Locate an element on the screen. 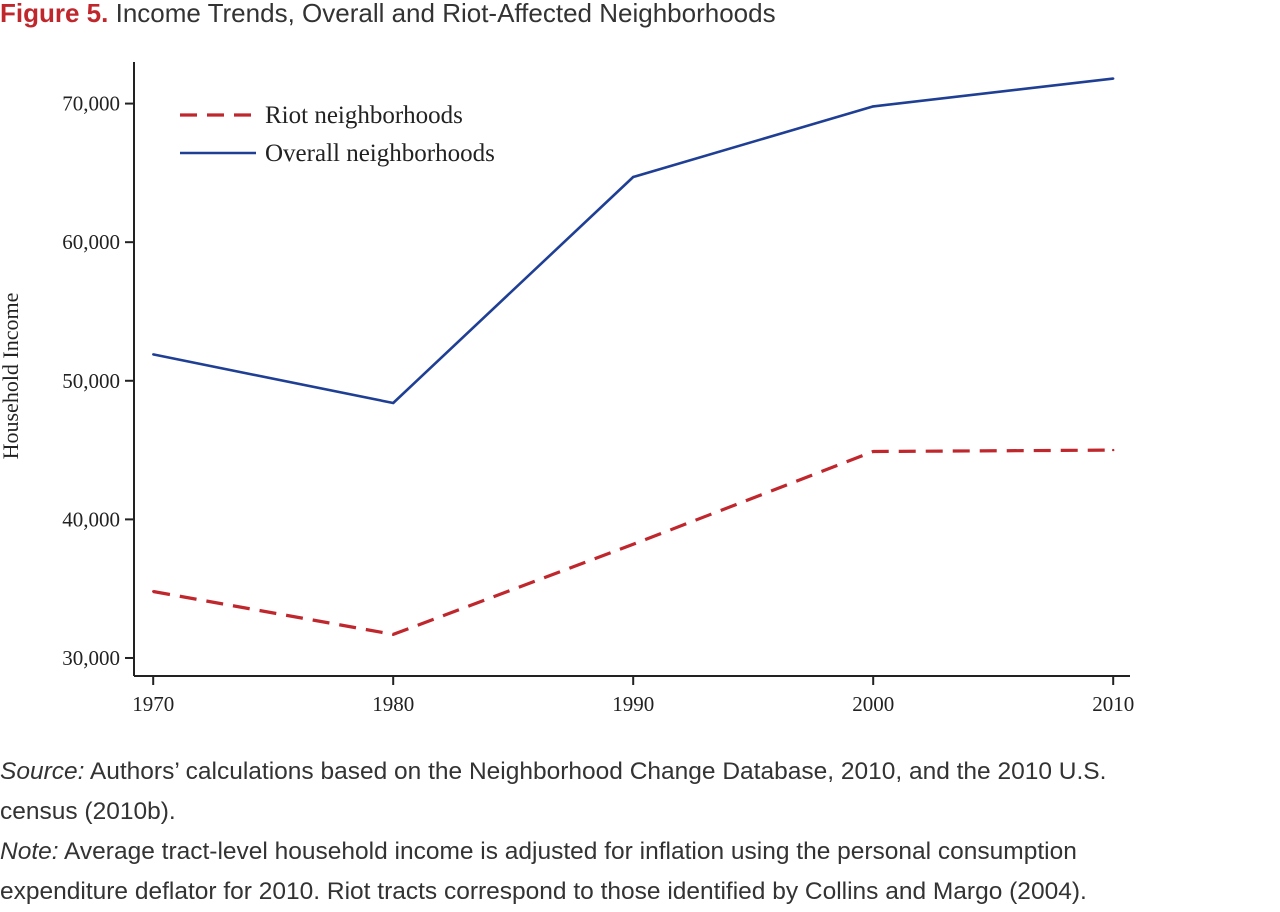  y-axis-ticks: 30,000 40,000 50,000 60,000 70,000 is located at coordinates (98, 381).